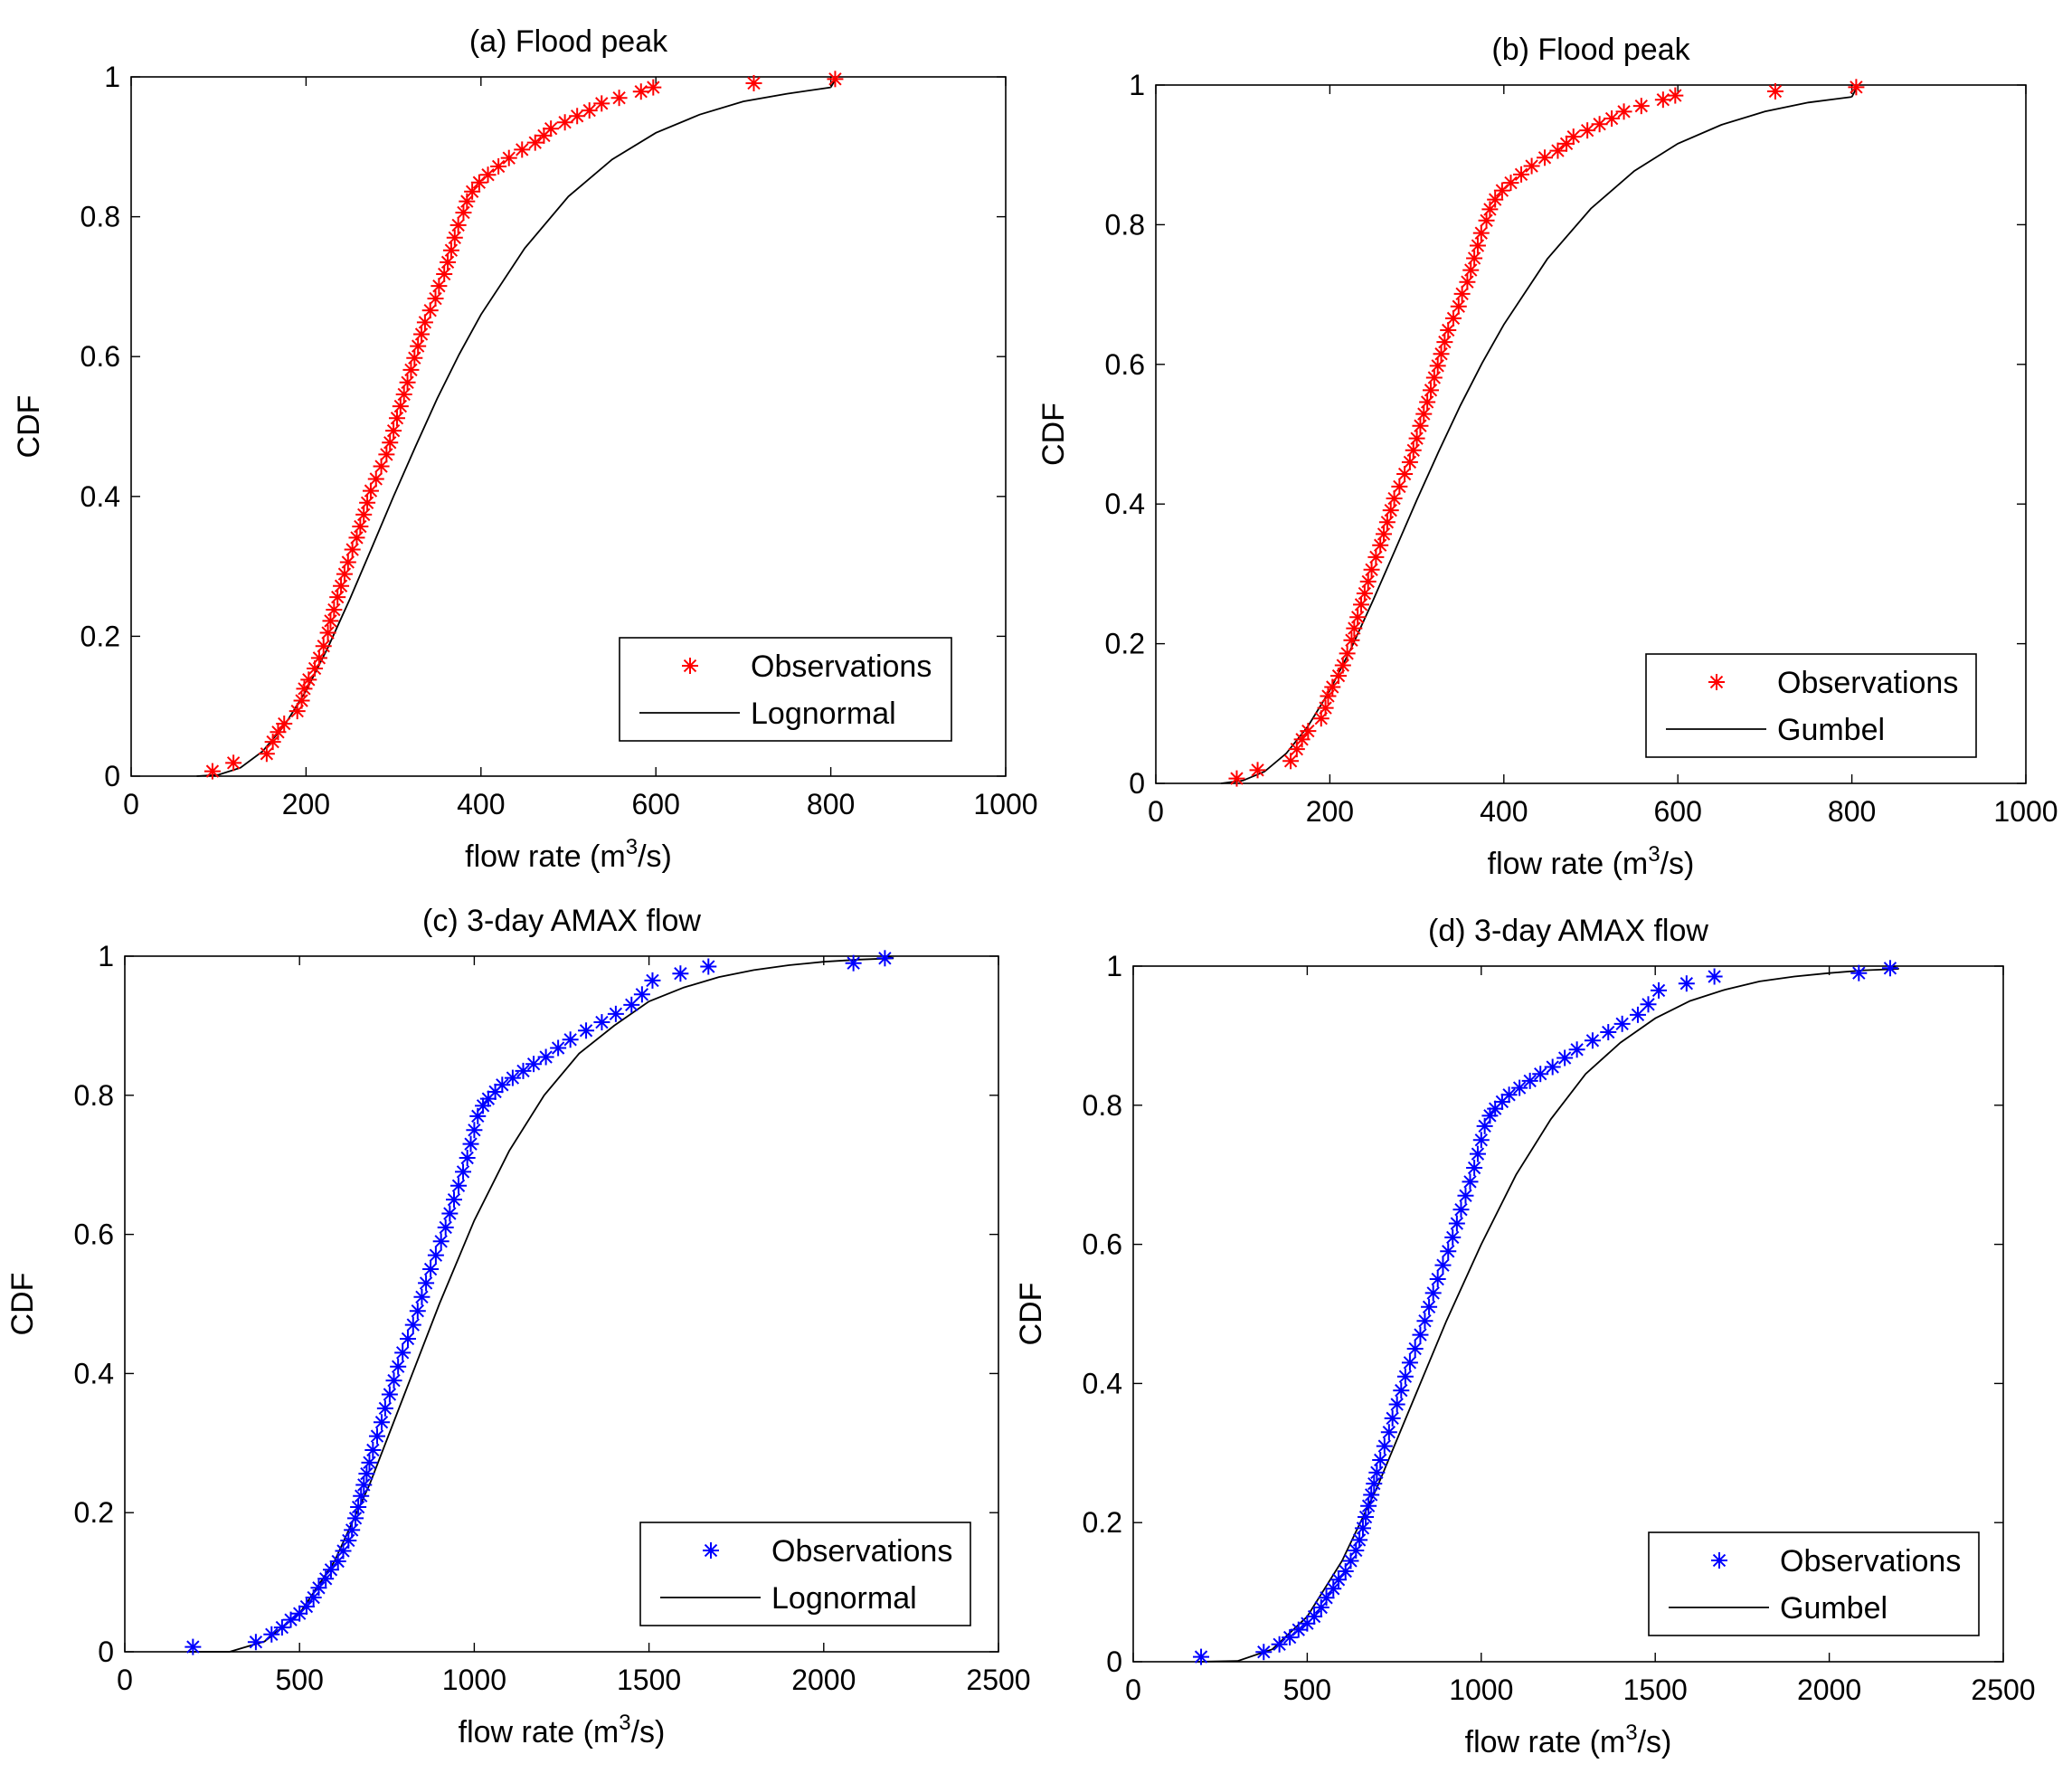  What do you see at coordinates (106, 1652) in the screenshot?
I see `y-tick-label: 0` at bounding box center [106, 1652].